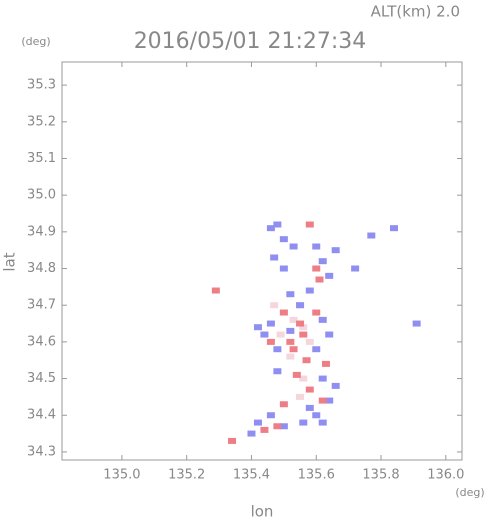 This screenshot has width=491, height=521. What do you see at coordinates (41, 158) in the screenshot?
I see `y-tick-label: 35.1` at bounding box center [41, 158].